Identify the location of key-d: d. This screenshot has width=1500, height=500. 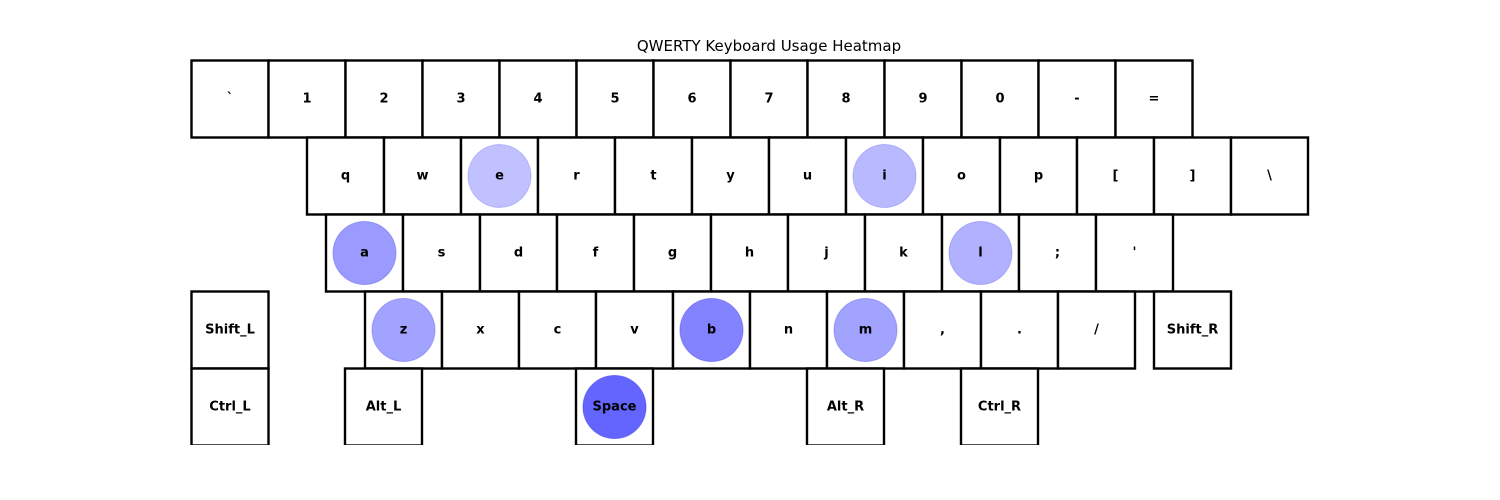
(518, 253).